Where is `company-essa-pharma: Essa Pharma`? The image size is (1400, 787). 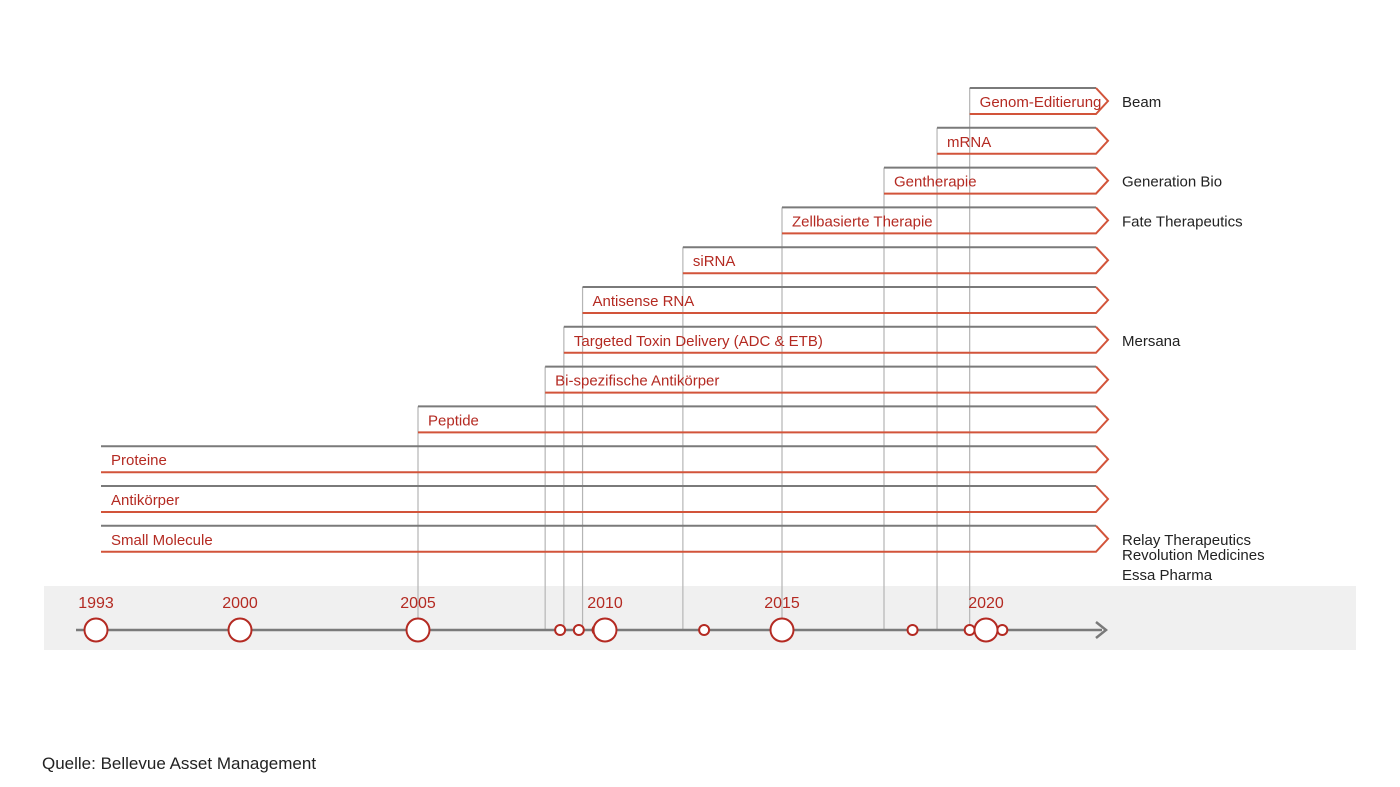 company-essa-pharma: Essa Pharma is located at coordinates (1167, 575).